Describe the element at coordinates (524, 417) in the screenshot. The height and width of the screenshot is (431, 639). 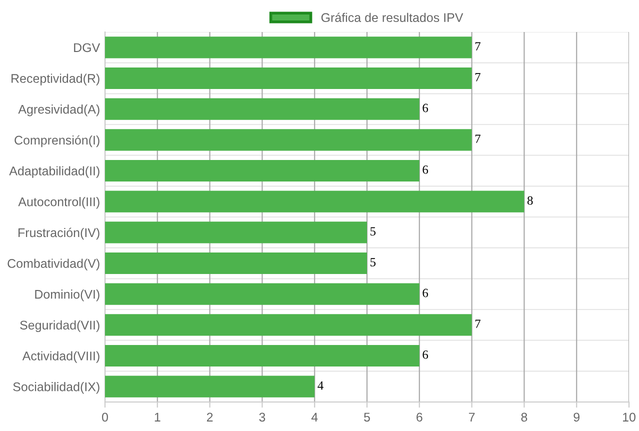
I see `x-tick-label: 8` at that location.